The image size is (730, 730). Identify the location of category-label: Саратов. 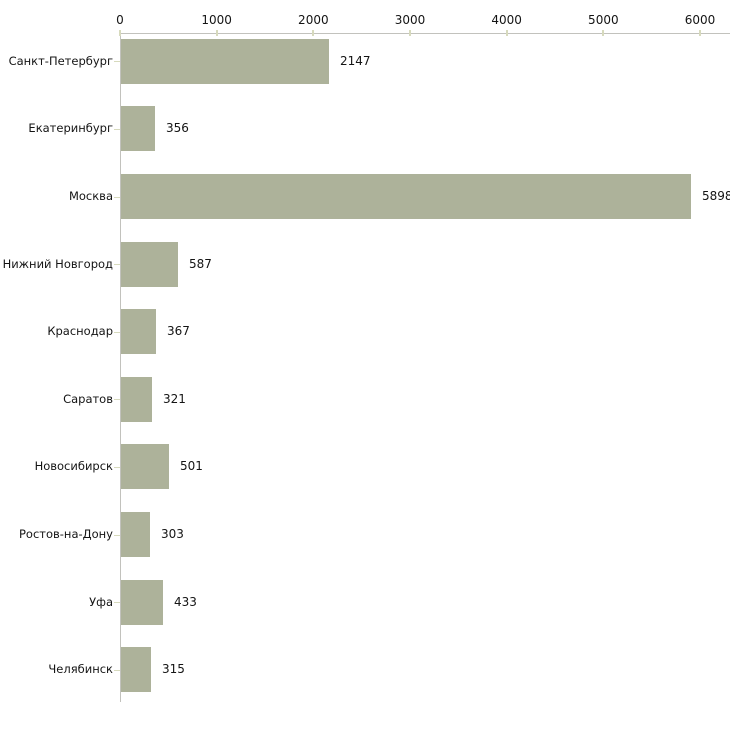
(88, 398).